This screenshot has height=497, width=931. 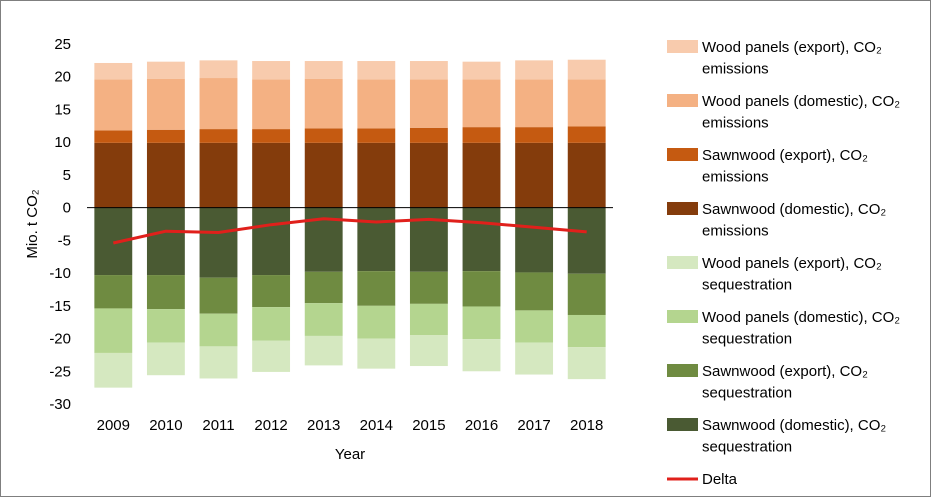 I want to click on delta-line, so click(x=349, y=231).